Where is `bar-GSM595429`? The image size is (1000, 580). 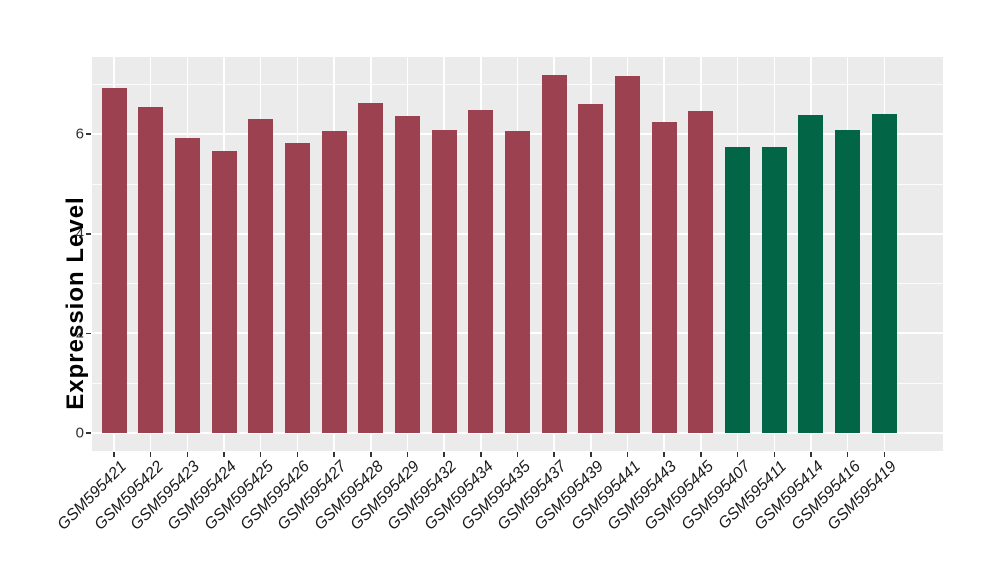
bar-GSM595429 is located at coordinates (407, 274).